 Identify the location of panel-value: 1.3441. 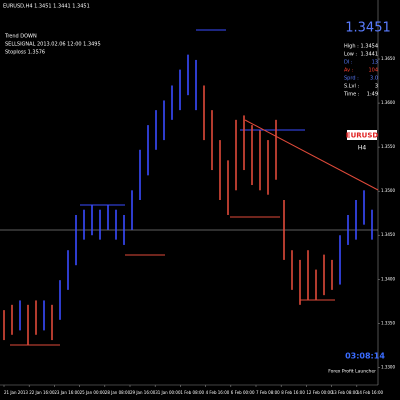
(370, 55).